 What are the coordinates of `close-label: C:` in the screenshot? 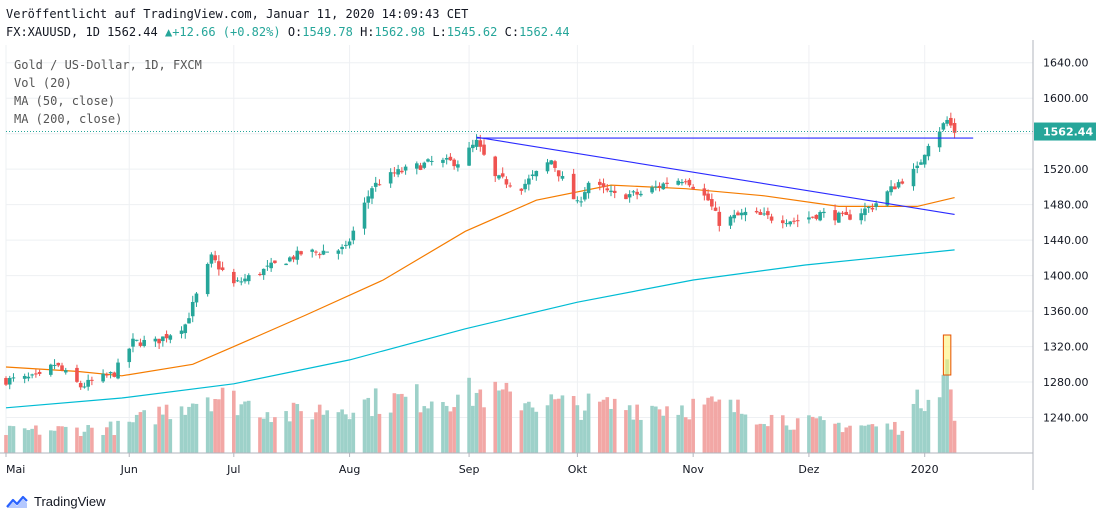 It's located at (512, 32).